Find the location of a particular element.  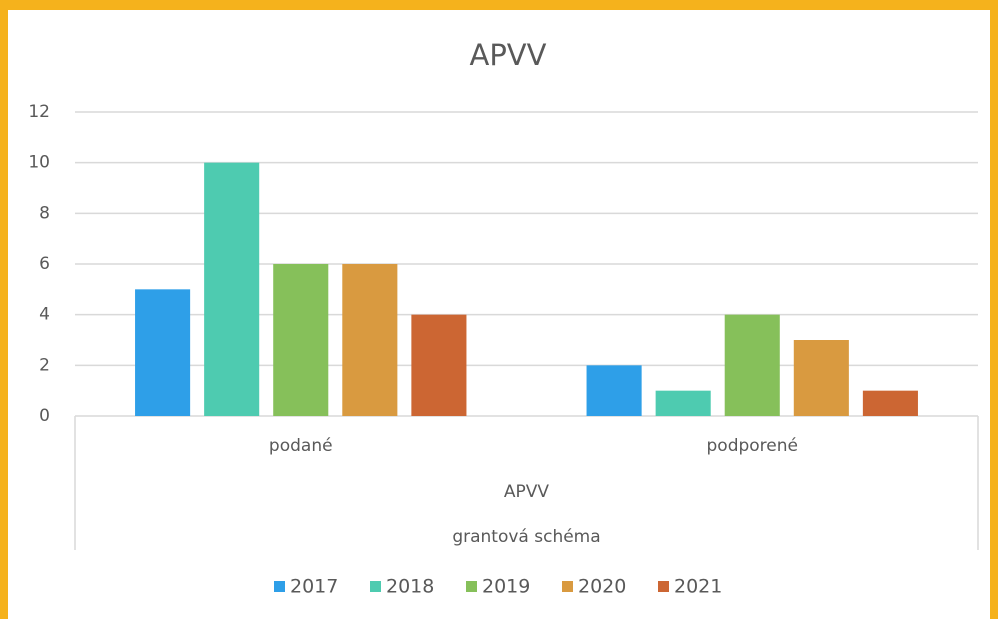

y-tick-label: 10 is located at coordinates (39, 163).